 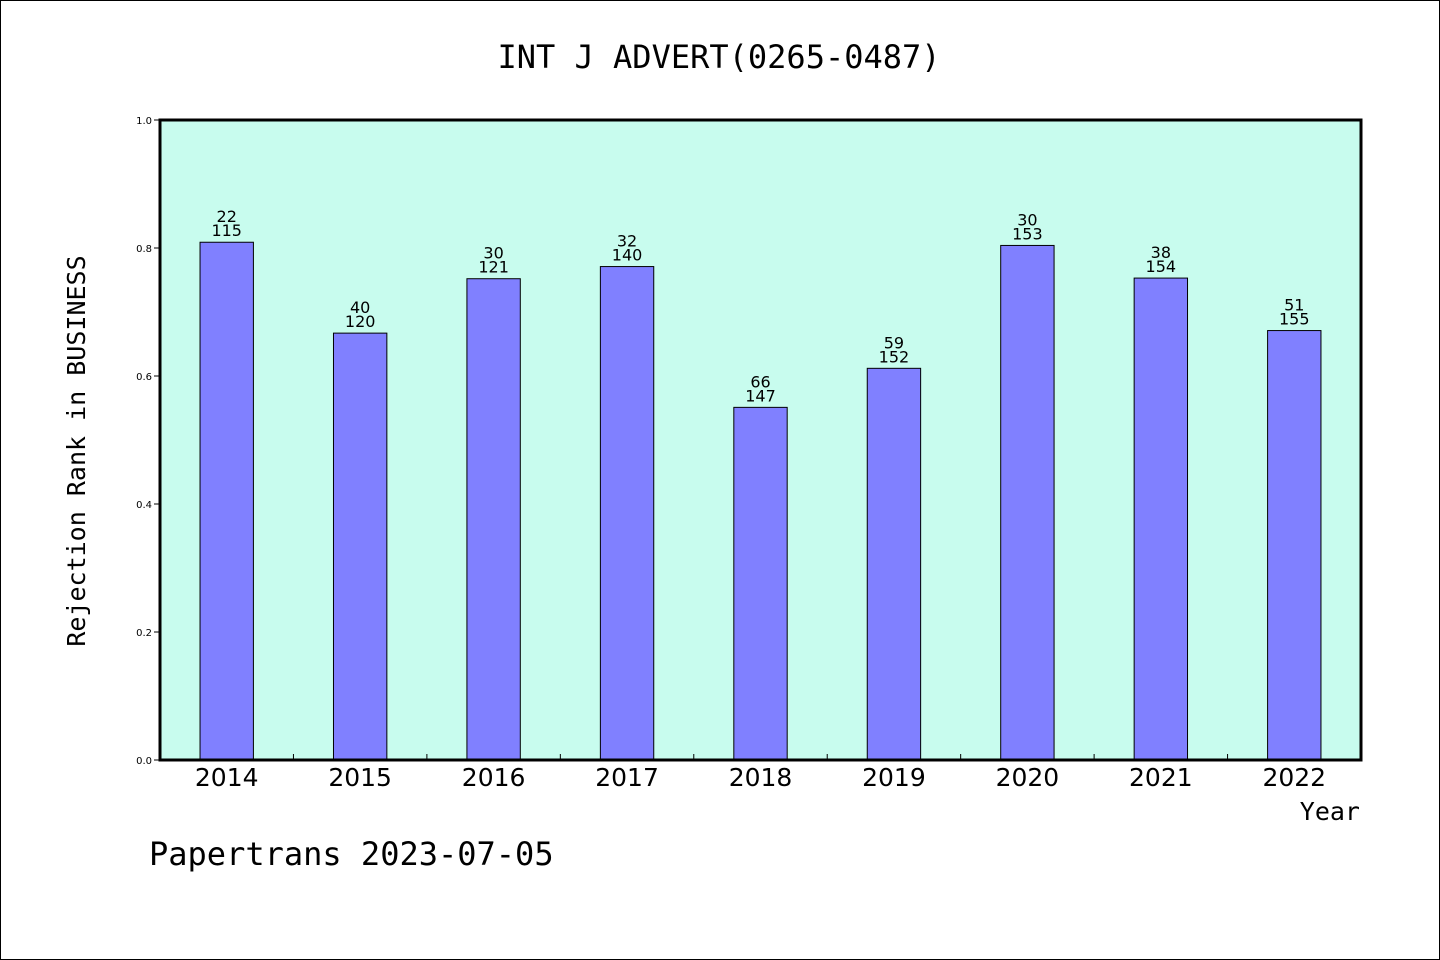 What do you see at coordinates (627, 255) in the screenshot?
I see `bar-label-total-2017: 140` at bounding box center [627, 255].